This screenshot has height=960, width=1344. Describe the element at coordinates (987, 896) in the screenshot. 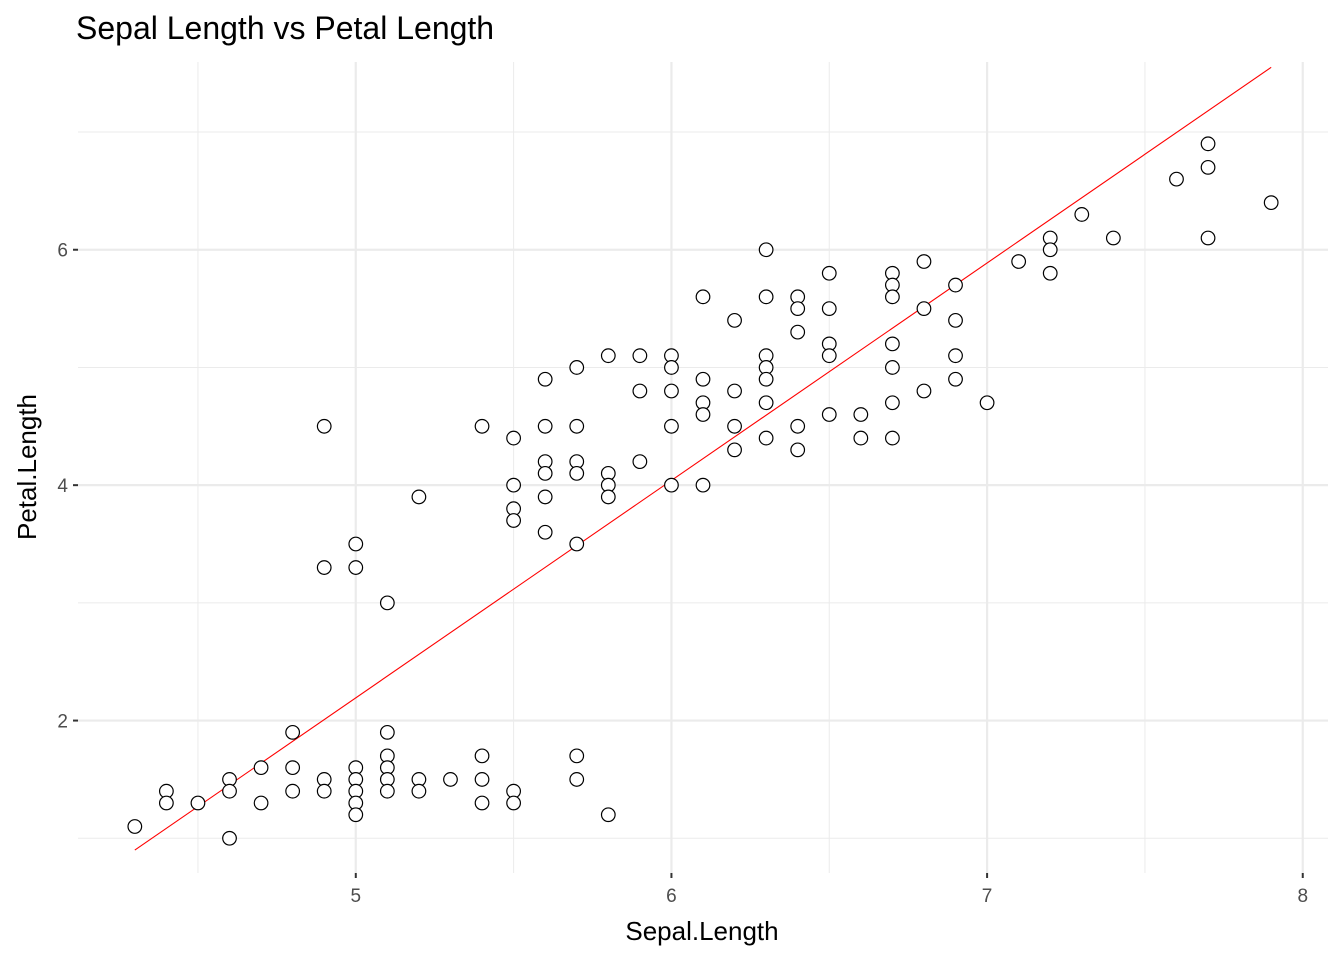

I see `x-tick-label: 7` at that location.